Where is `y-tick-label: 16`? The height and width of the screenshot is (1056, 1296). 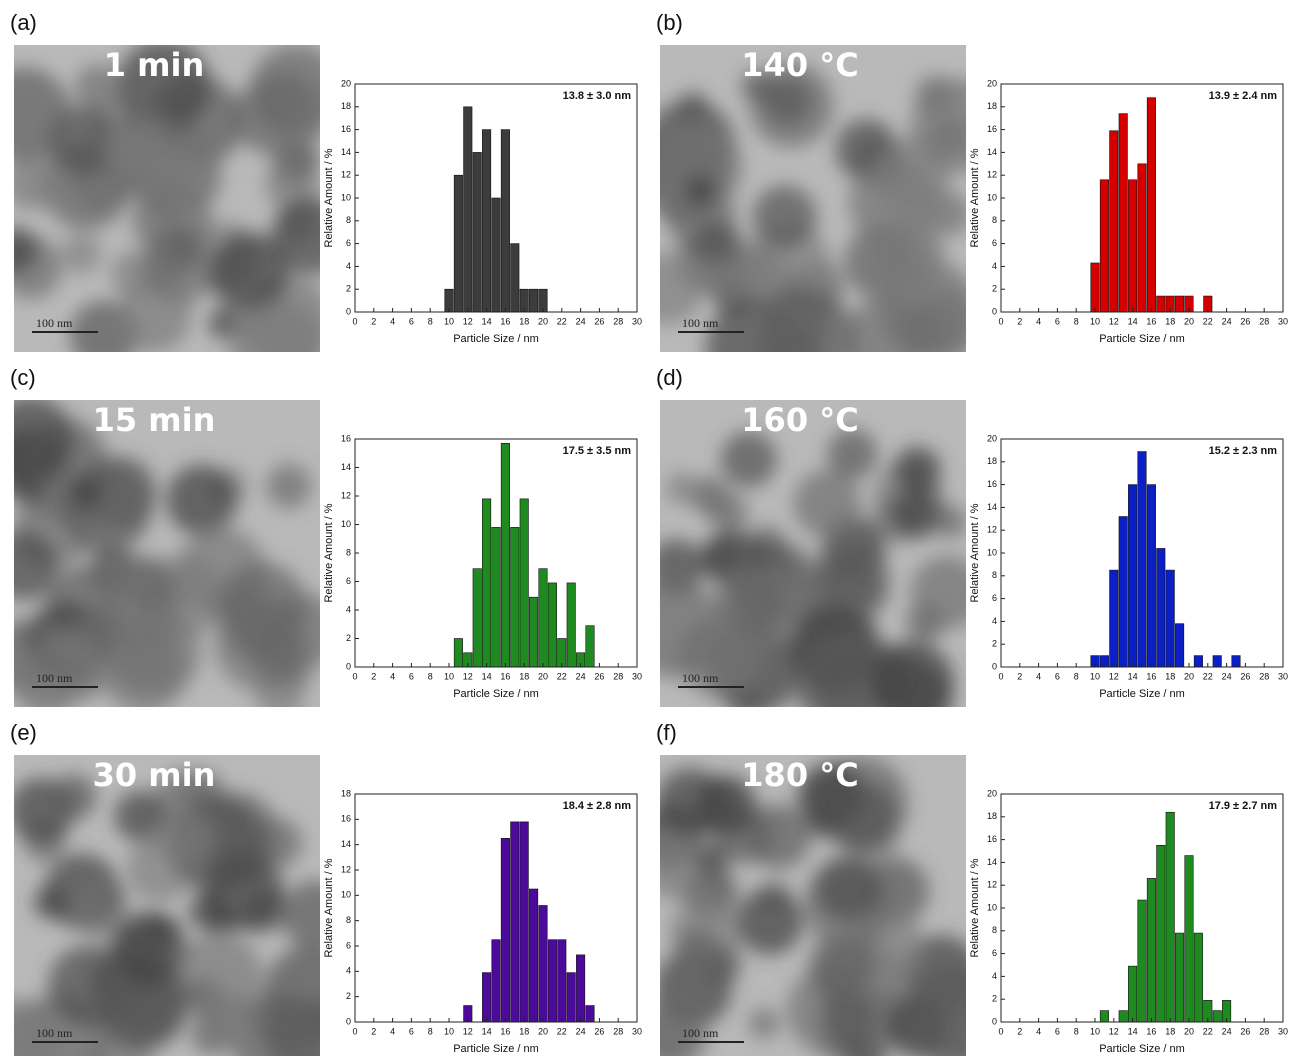
y-tick-label: 16 is located at coordinates (346, 129).